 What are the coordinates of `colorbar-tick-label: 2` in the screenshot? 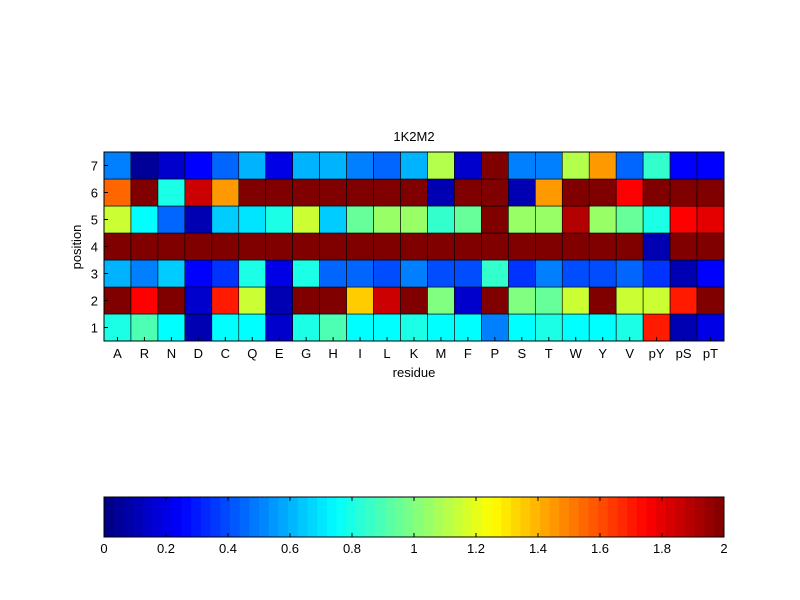 It's located at (723, 548).